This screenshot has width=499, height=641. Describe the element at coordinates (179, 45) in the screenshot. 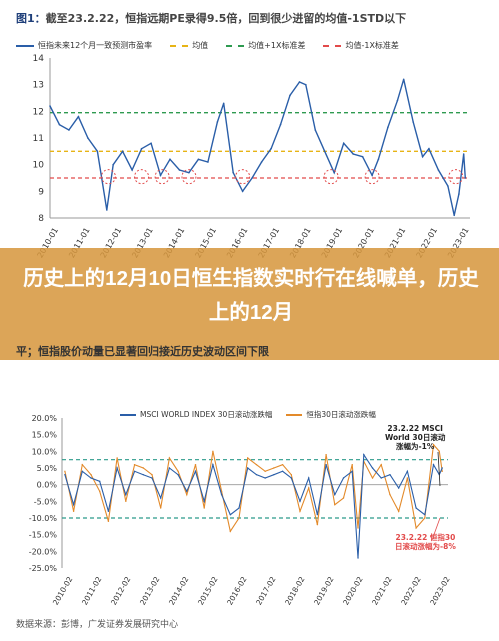

I see `legend-swatch-mean` at that location.